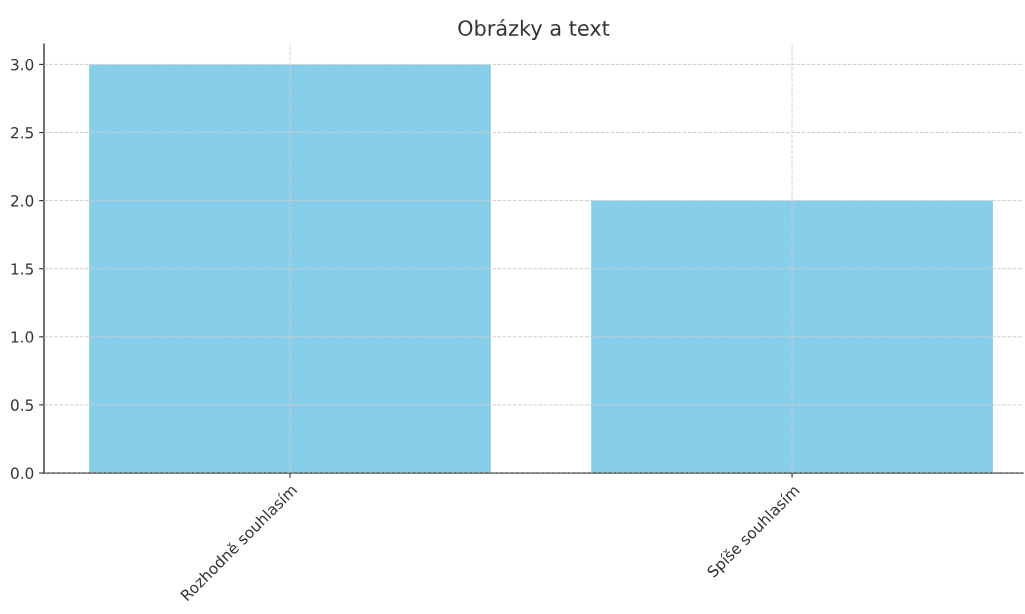 The image size is (1025, 614). What do you see at coordinates (22, 64) in the screenshot?
I see `y-tick-label: 3.0` at bounding box center [22, 64].